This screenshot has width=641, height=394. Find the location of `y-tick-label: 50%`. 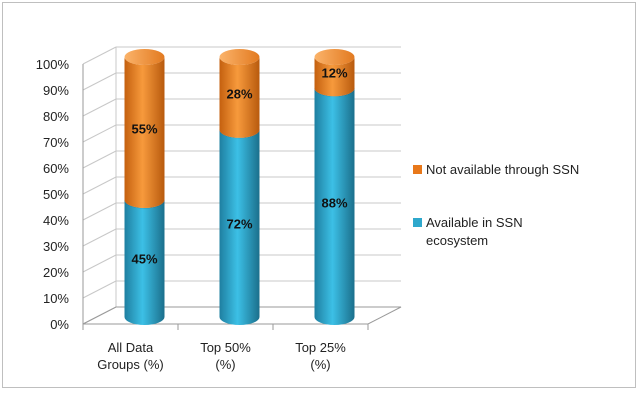

y-tick-label: 50% is located at coordinates (56, 194).